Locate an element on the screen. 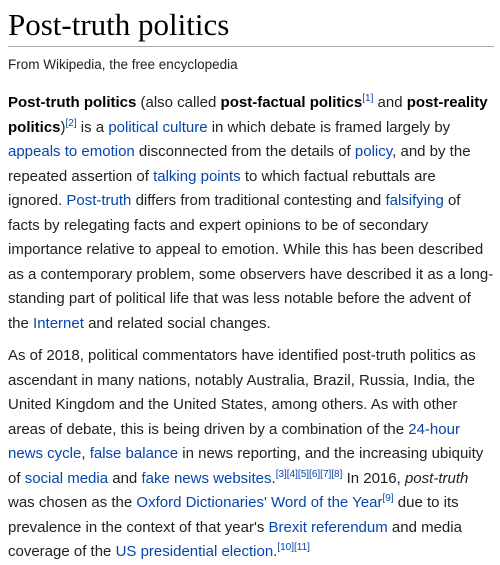 The height and width of the screenshot is (565, 500). italic-term: post-truth is located at coordinates (436, 478).